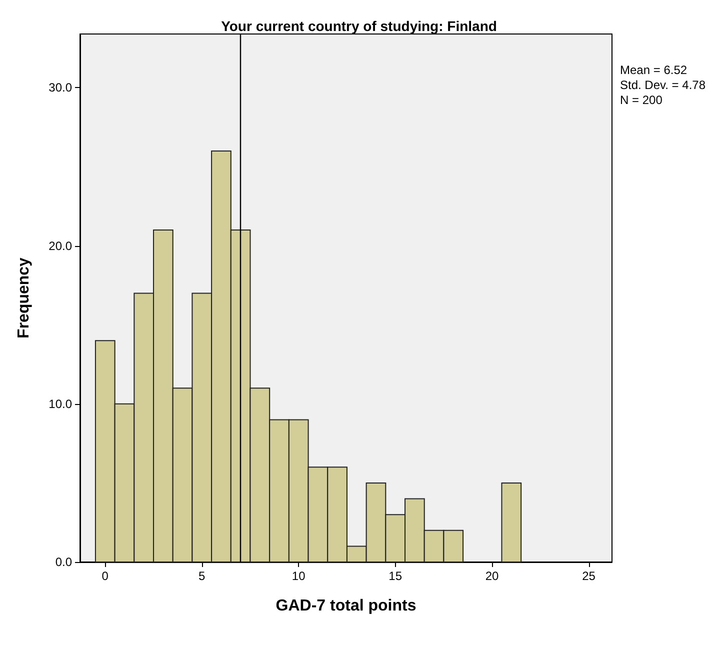 This screenshot has width=728, height=646. What do you see at coordinates (663, 85) in the screenshot?
I see `text: Std. Dev. = 4.78` at bounding box center [663, 85].